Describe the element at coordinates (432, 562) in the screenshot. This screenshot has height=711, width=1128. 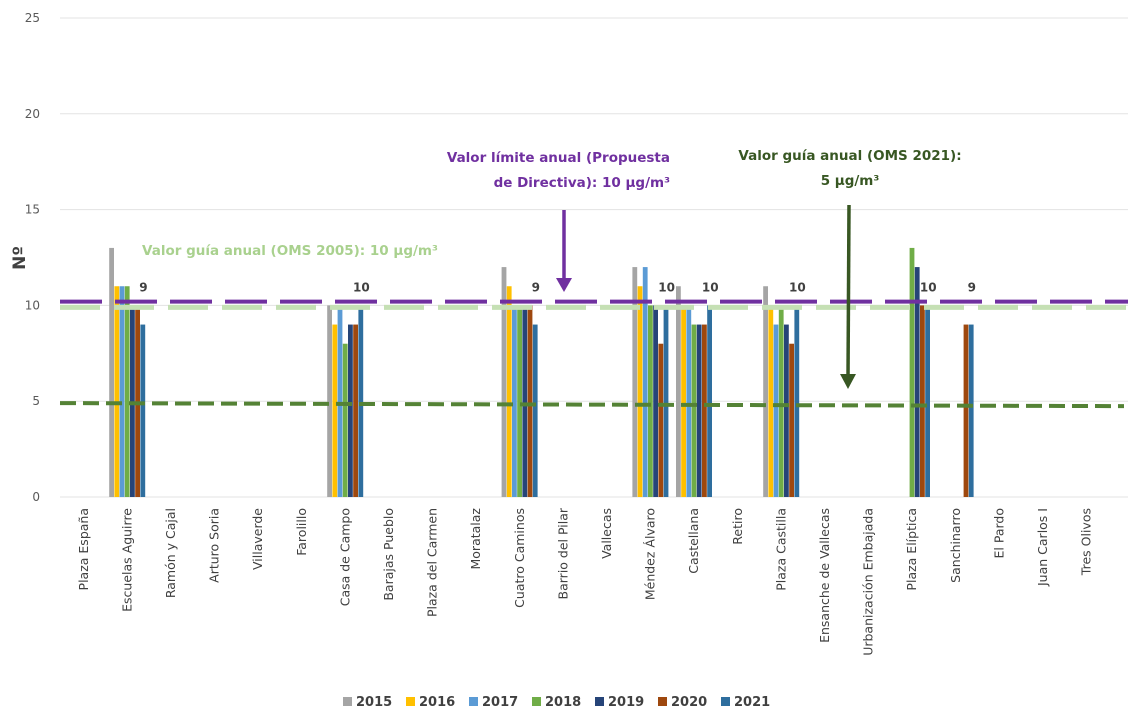
I see `x-tick-label: Plaza del Carmen` at that location.